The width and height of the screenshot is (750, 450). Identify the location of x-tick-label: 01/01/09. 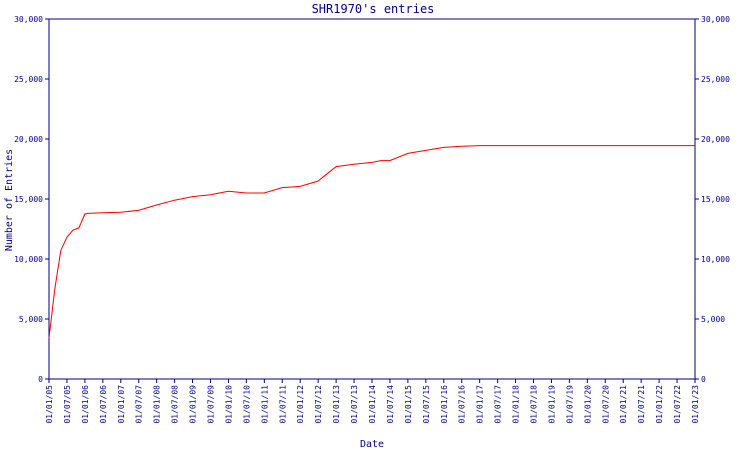
(193, 404).